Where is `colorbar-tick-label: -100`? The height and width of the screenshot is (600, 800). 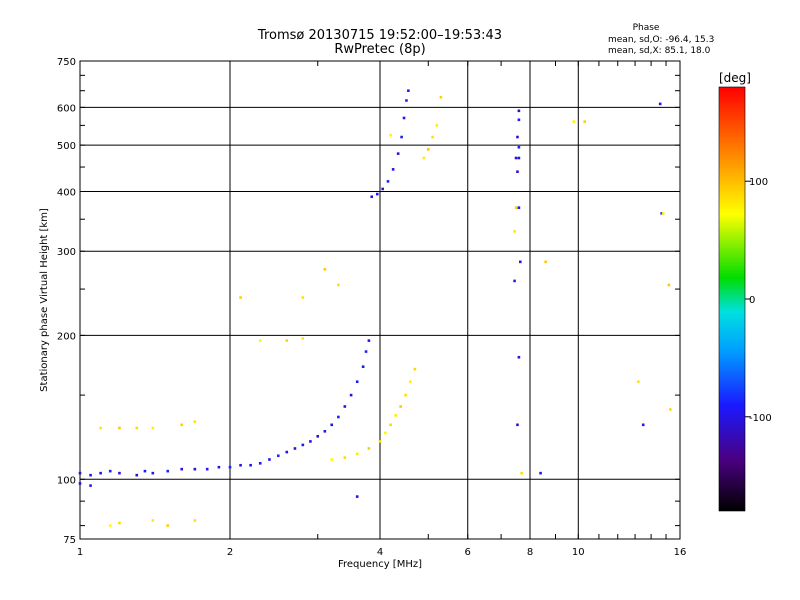
colorbar-tick-label: -100 is located at coordinates (760, 418).